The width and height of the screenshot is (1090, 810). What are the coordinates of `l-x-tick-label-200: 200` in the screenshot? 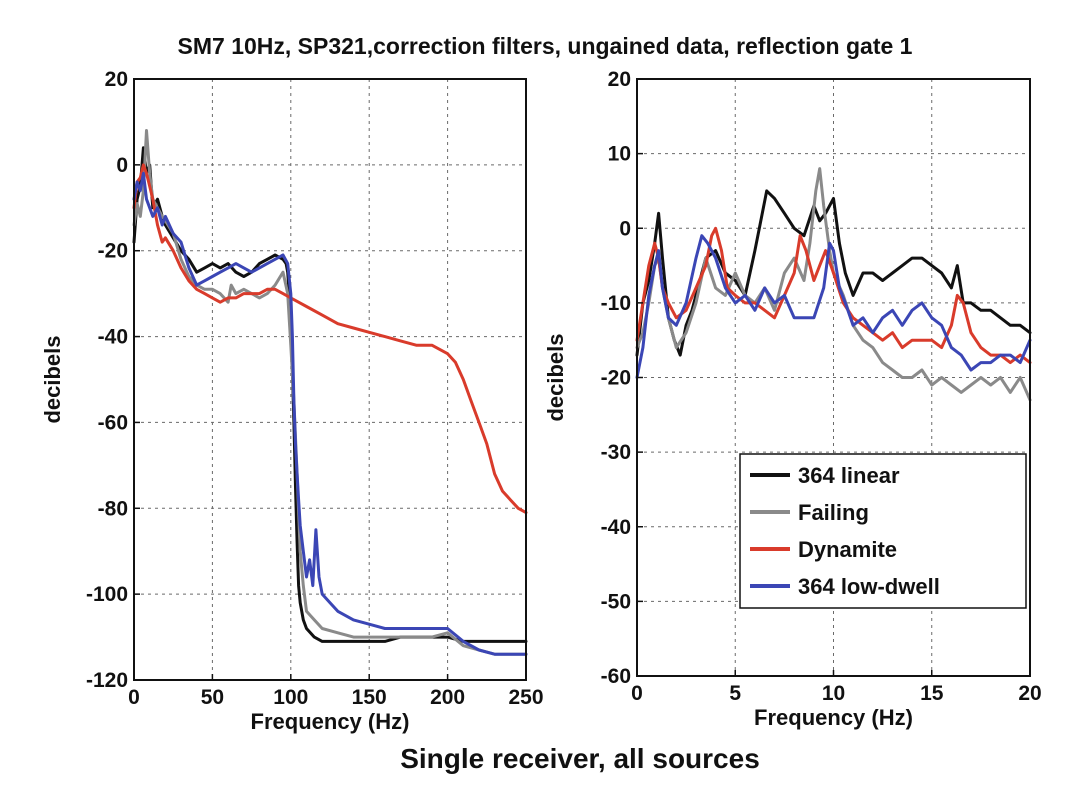 It's located at (447, 697).